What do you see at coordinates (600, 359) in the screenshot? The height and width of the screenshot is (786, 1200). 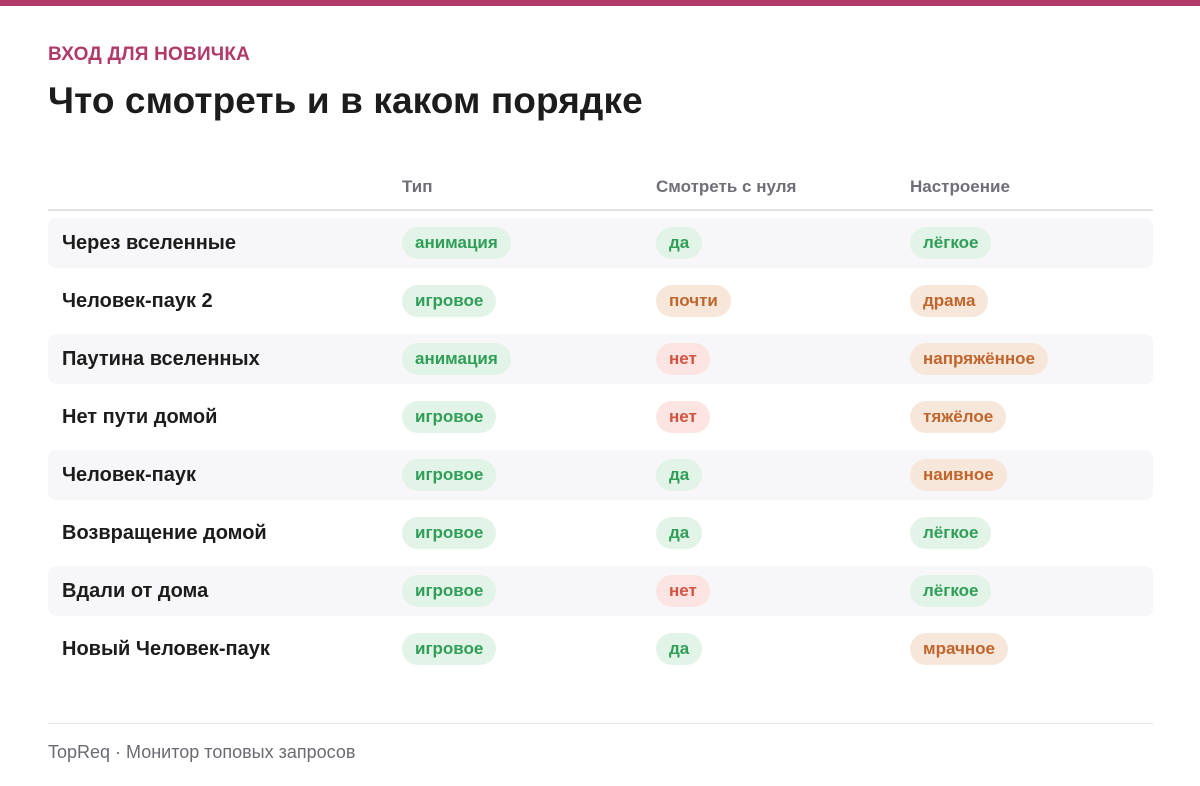 I see `table-row: Паутина вселенных анимация нет напряжённое` at bounding box center [600, 359].